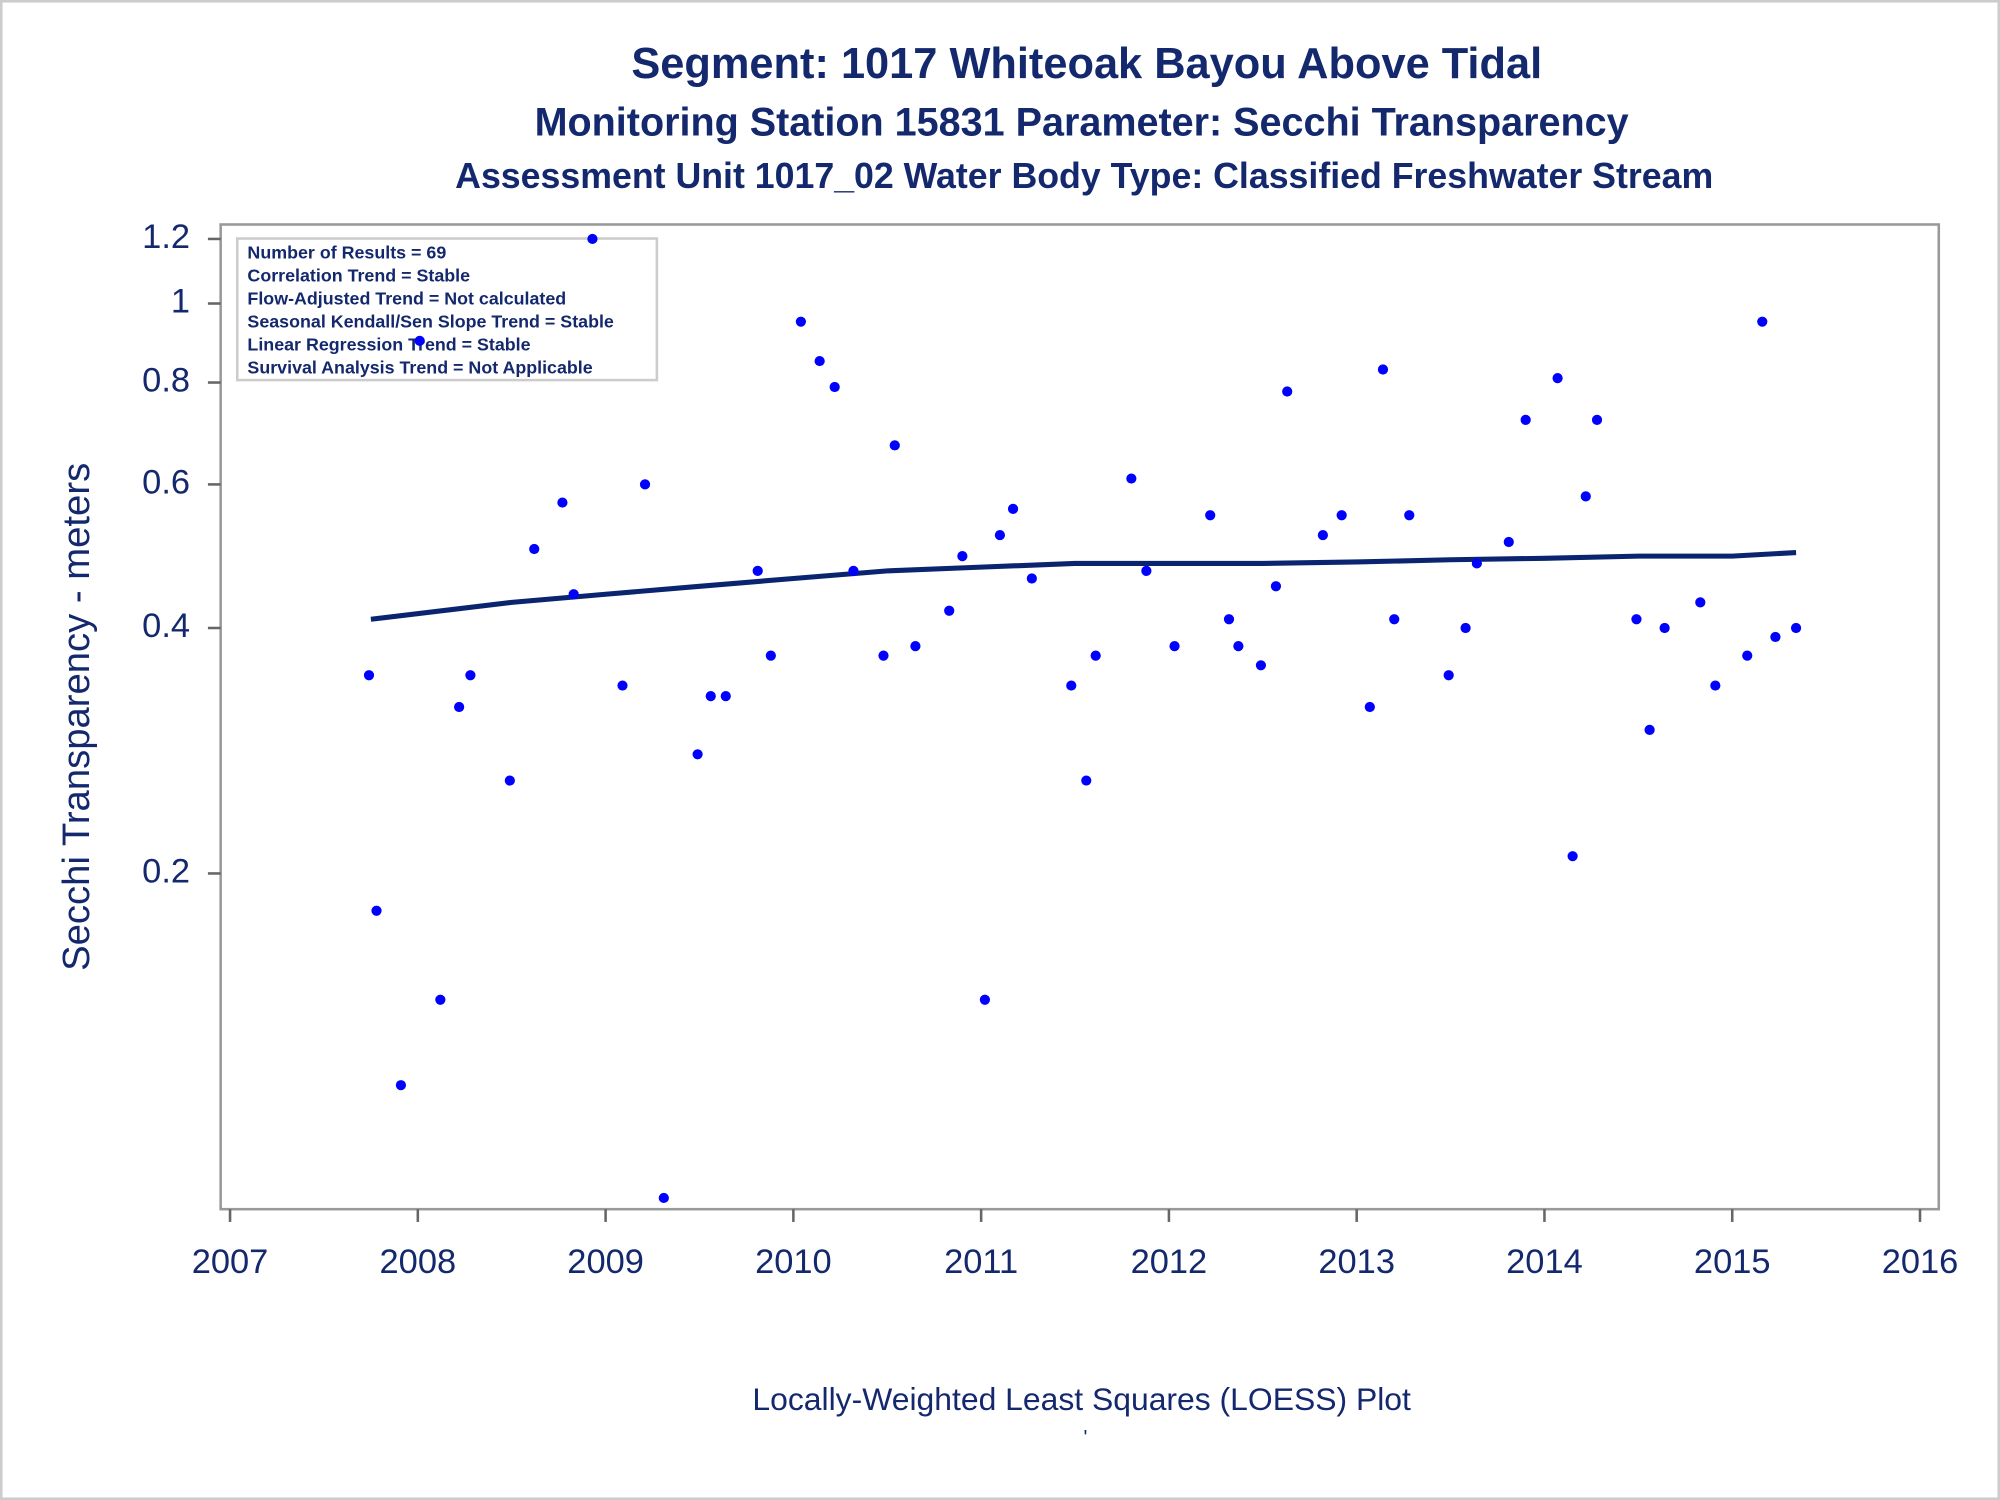 This screenshot has width=2000, height=1500. Describe the element at coordinates (981, 1262) in the screenshot. I see `x-tick-label: 2011` at that location.